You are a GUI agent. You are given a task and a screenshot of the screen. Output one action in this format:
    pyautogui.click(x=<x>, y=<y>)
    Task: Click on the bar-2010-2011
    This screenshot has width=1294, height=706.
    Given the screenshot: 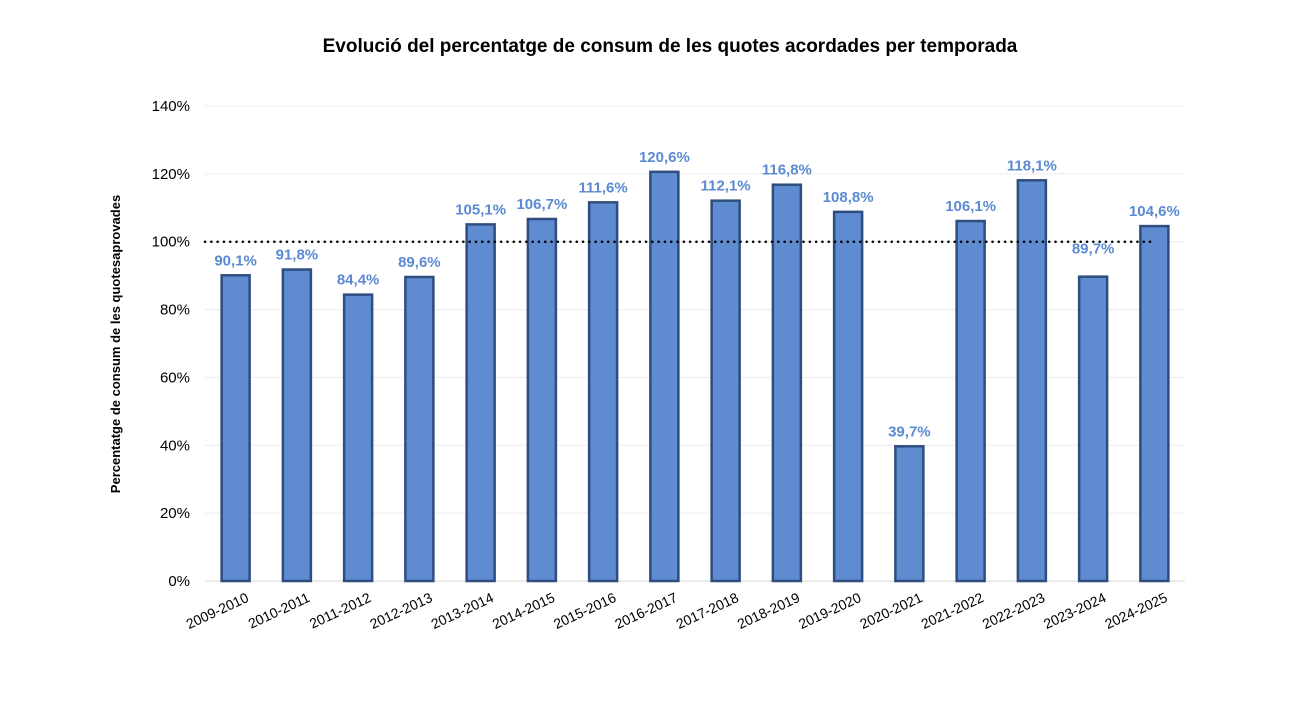 What is the action you would take?
    pyautogui.click(x=297, y=425)
    